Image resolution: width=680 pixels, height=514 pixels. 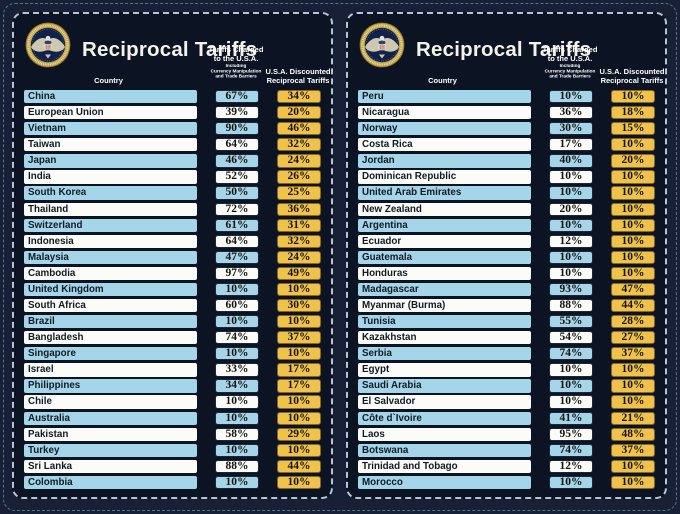 I want to click on table-row: Costa Rica 17% 10%, so click(x=508, y=145).